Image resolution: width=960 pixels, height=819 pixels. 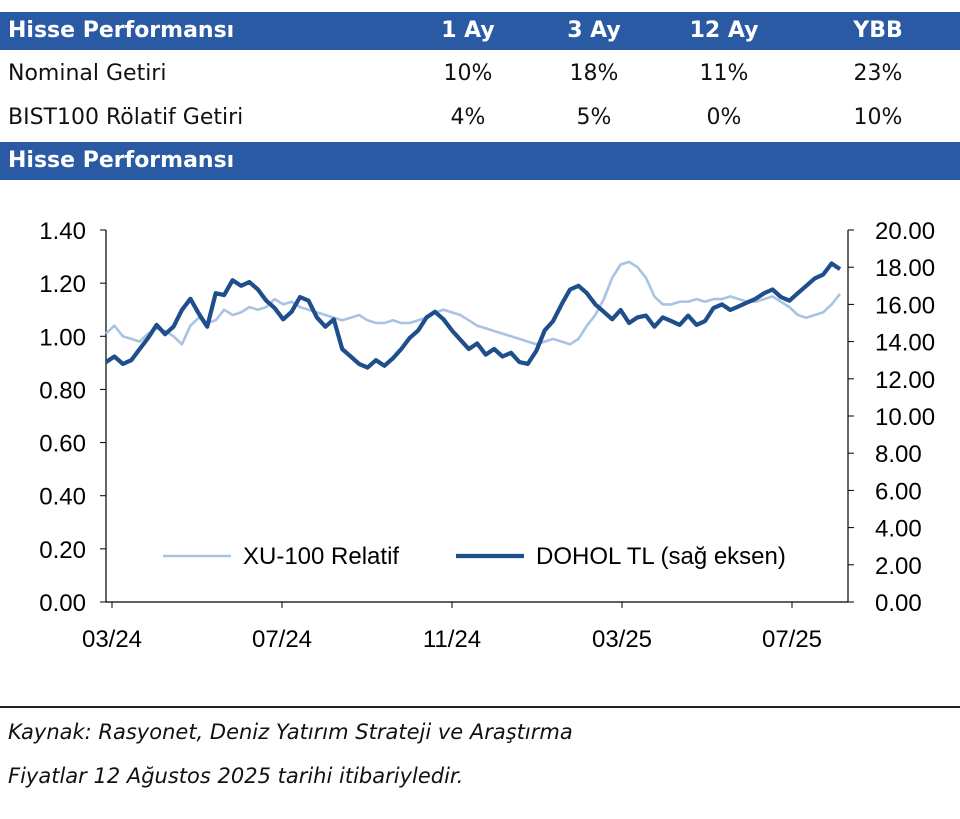 What do you see at coordinates (905, 231) in the screenshot?
I see `right-axis-tick-label: 20.00` at bounding box center [905, 231].